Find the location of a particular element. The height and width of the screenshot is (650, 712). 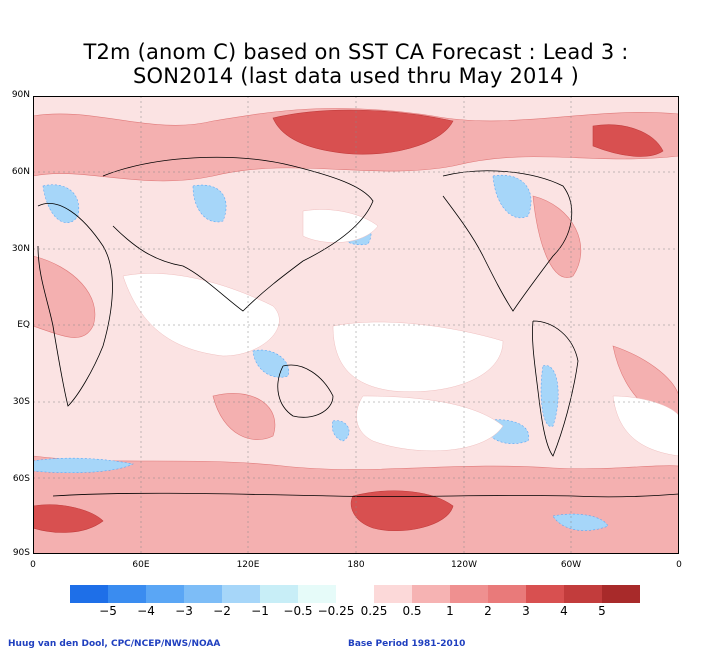

legend-label: −5 is located at coordinates (108, 611).